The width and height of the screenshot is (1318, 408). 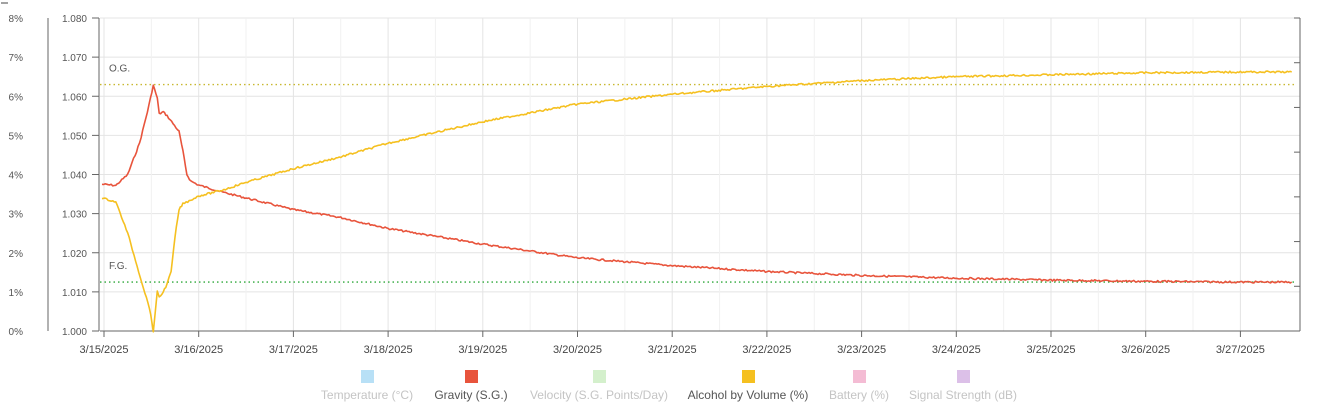 I want to click on alcohol-tick-label: 0%, so click(x=16, y=332).